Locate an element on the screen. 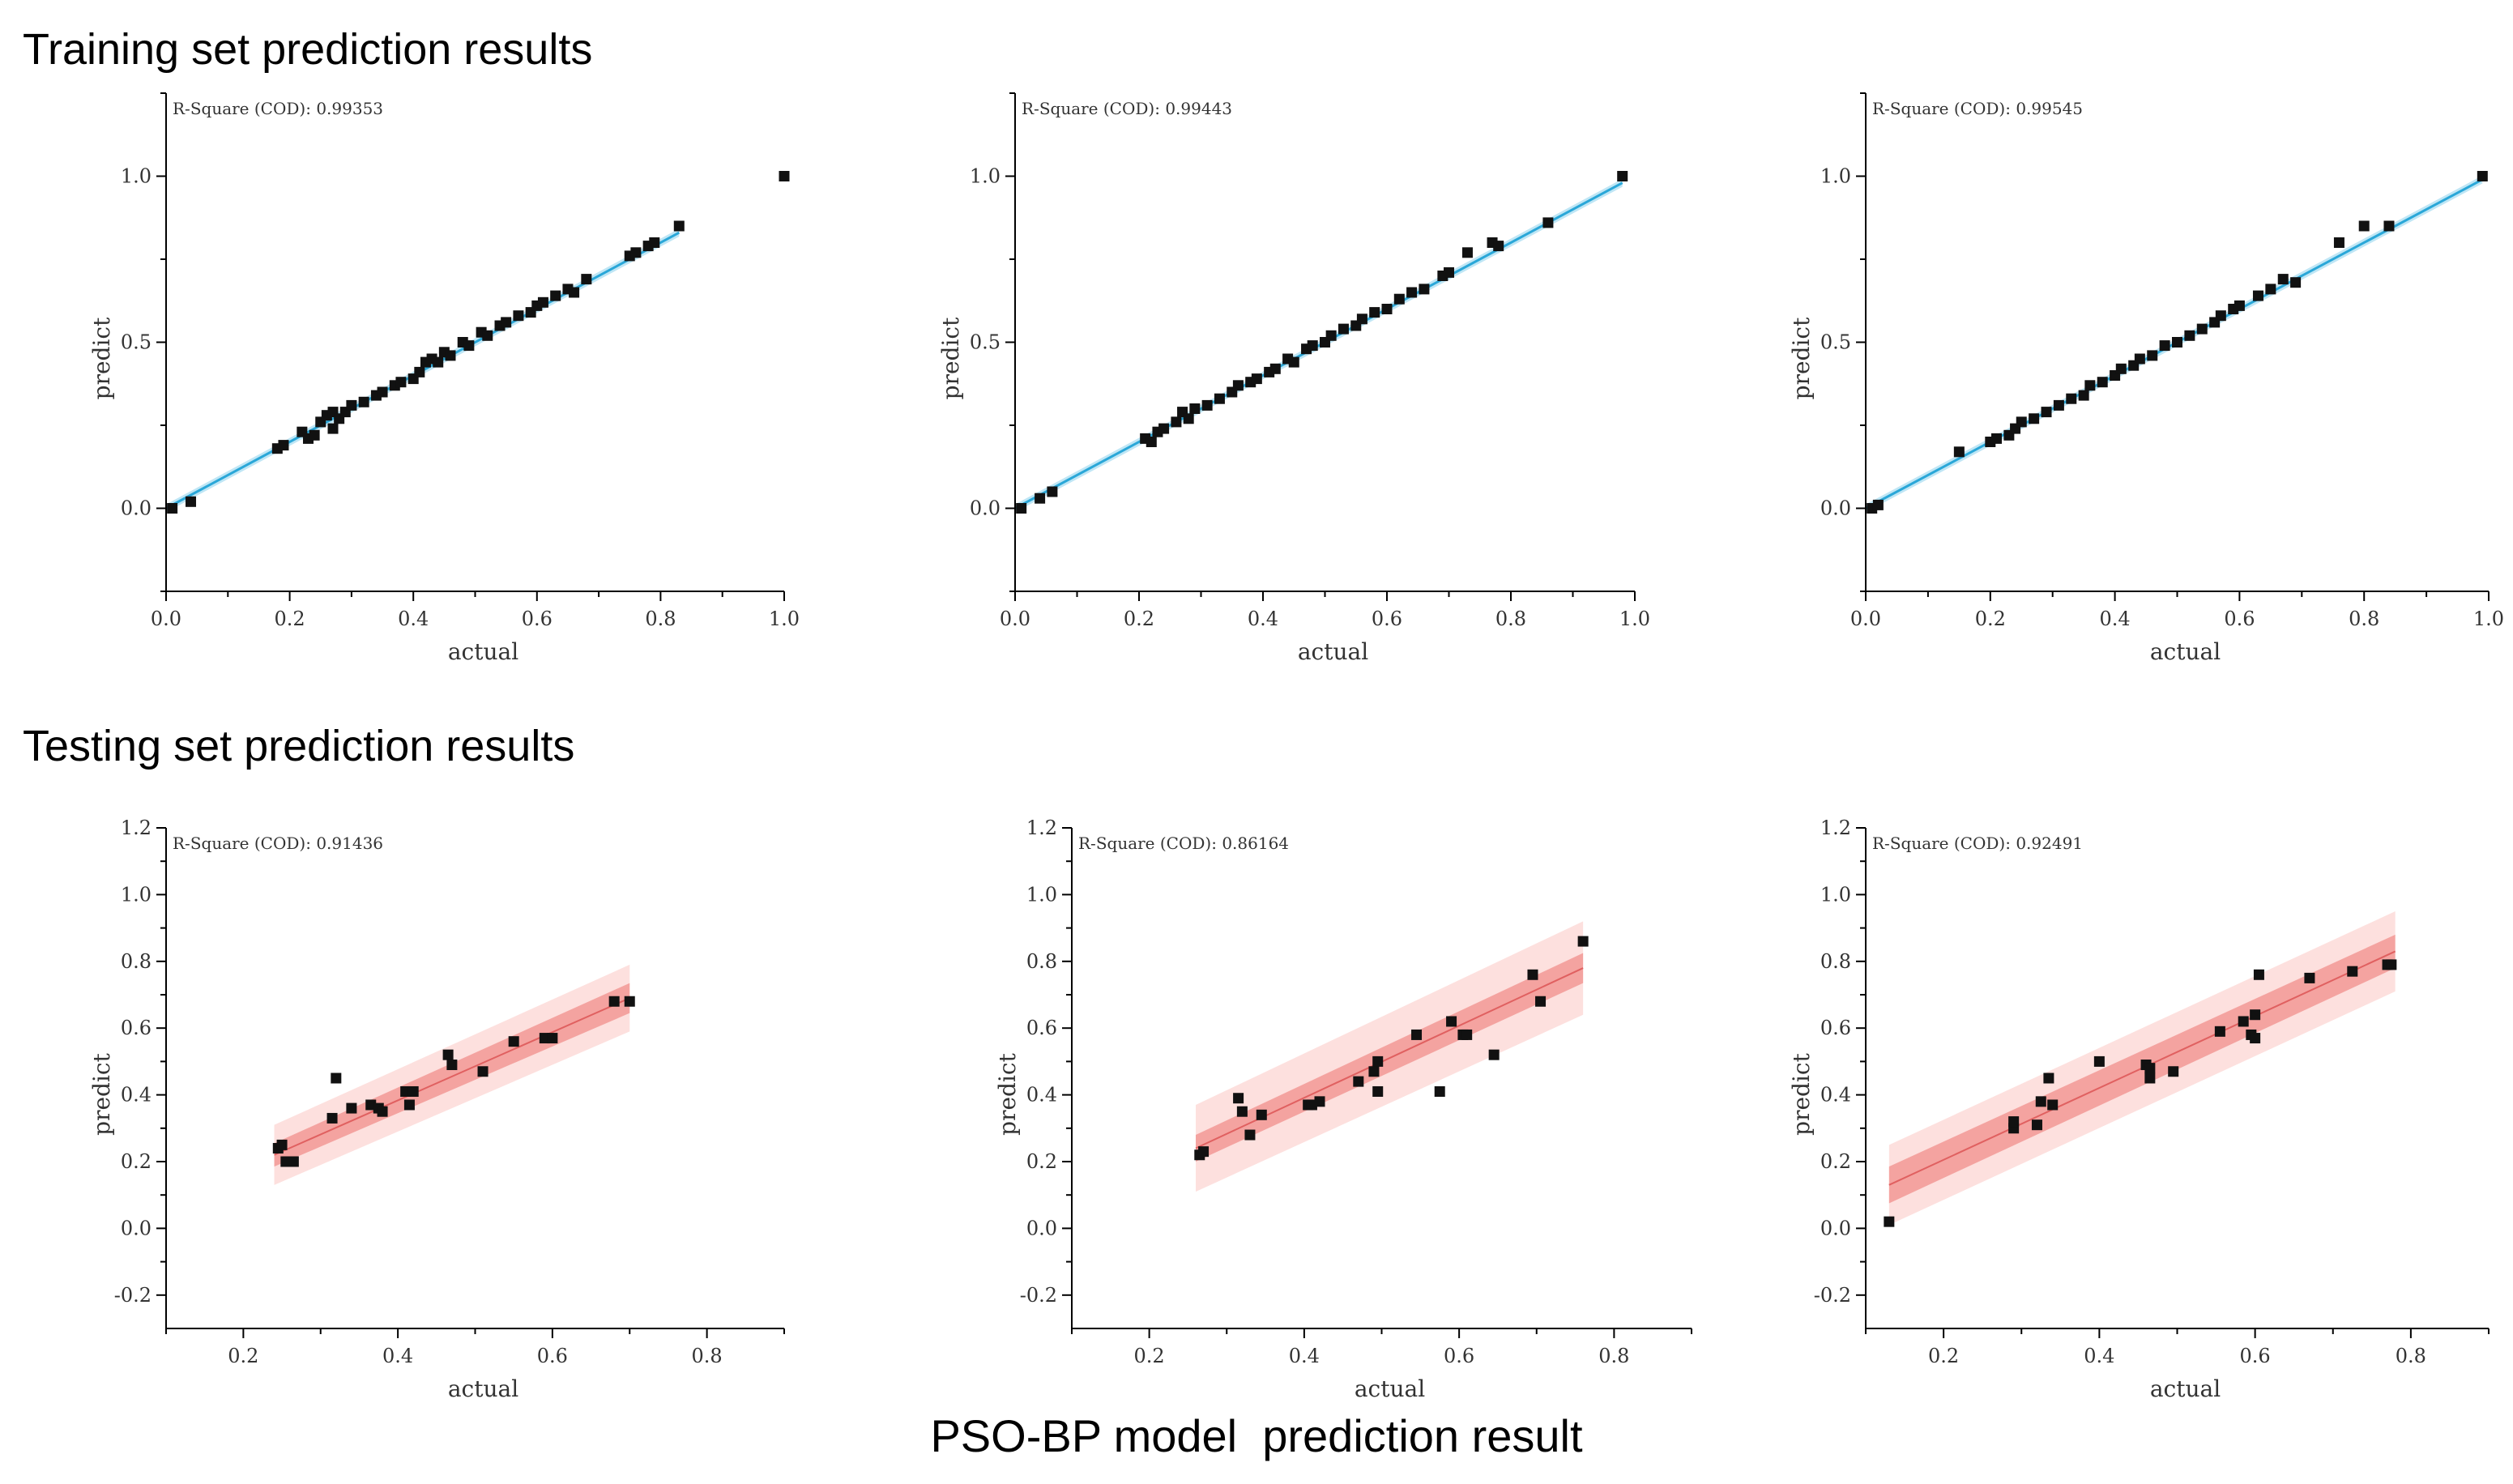  y-tick-label: 0.2 is located at coordinates (1835, 1161).